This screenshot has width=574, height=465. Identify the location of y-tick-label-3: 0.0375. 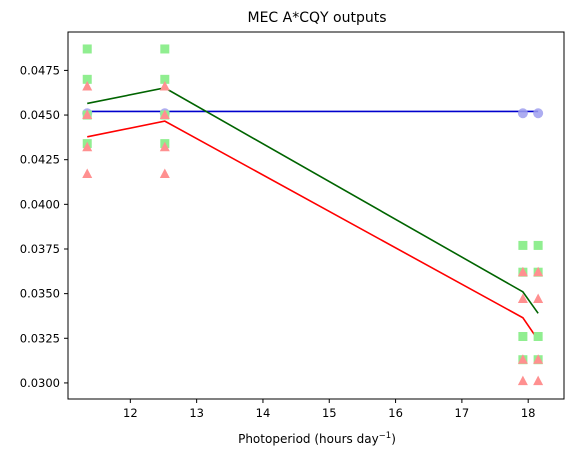
(40, 249).